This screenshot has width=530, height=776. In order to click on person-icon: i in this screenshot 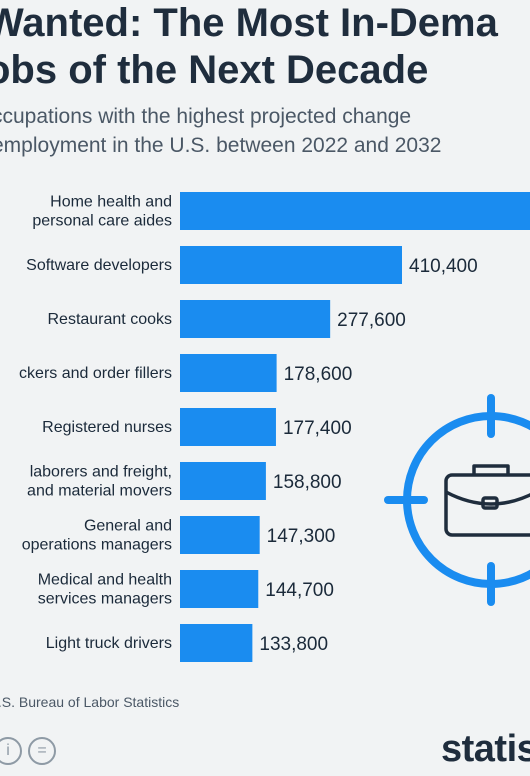, I will do `click(11, 751)`.